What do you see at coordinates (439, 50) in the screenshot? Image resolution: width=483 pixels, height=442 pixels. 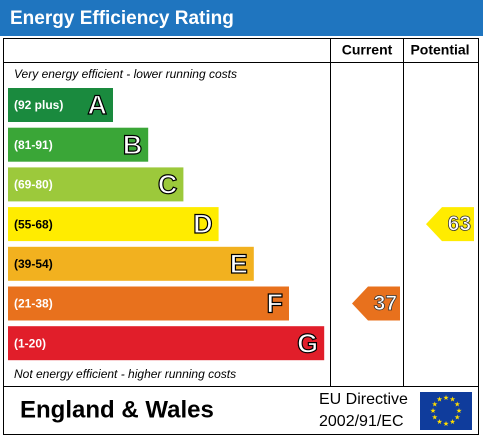 I see `potential-header: Potential` at bounding box center [439, 50].